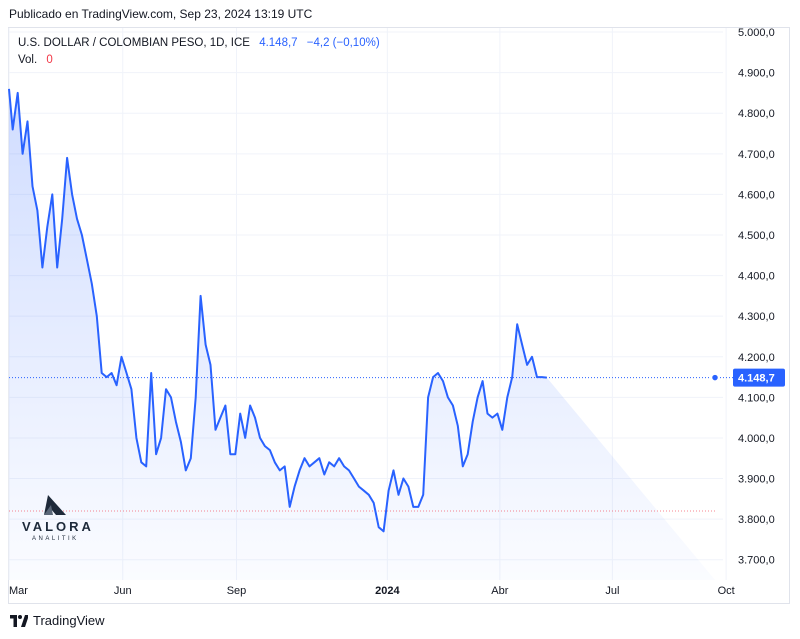  I want to click on y-tick-label: 4.100,0, so click(756, 398).